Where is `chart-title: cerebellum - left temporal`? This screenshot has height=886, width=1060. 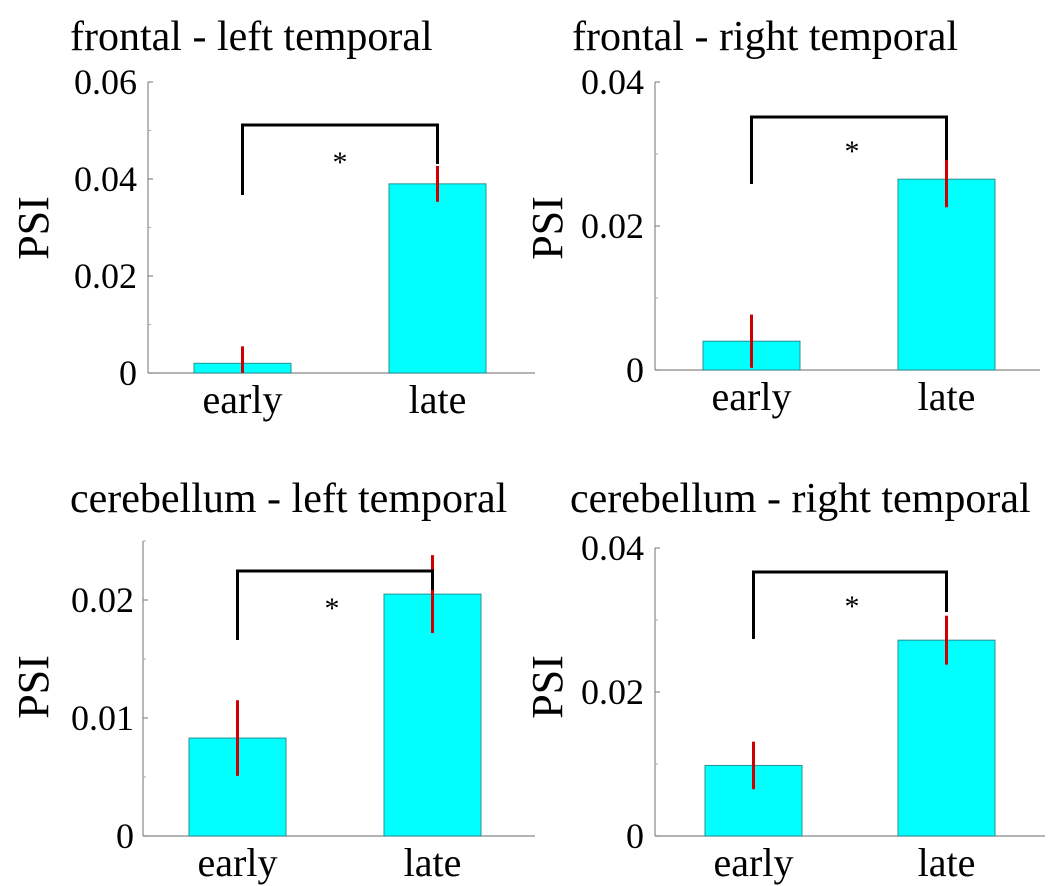 chart-title: cerebellum - left temporal is located at coordinates (288, 499).